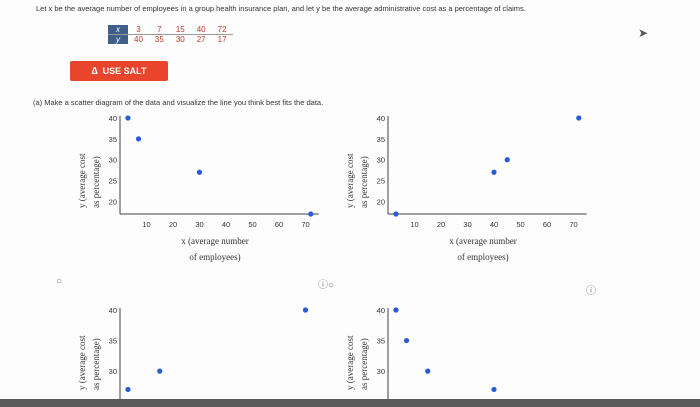 The width and height of the screenshot is (700, 407). I want to click on table-cell: 17, so click(222, 39).